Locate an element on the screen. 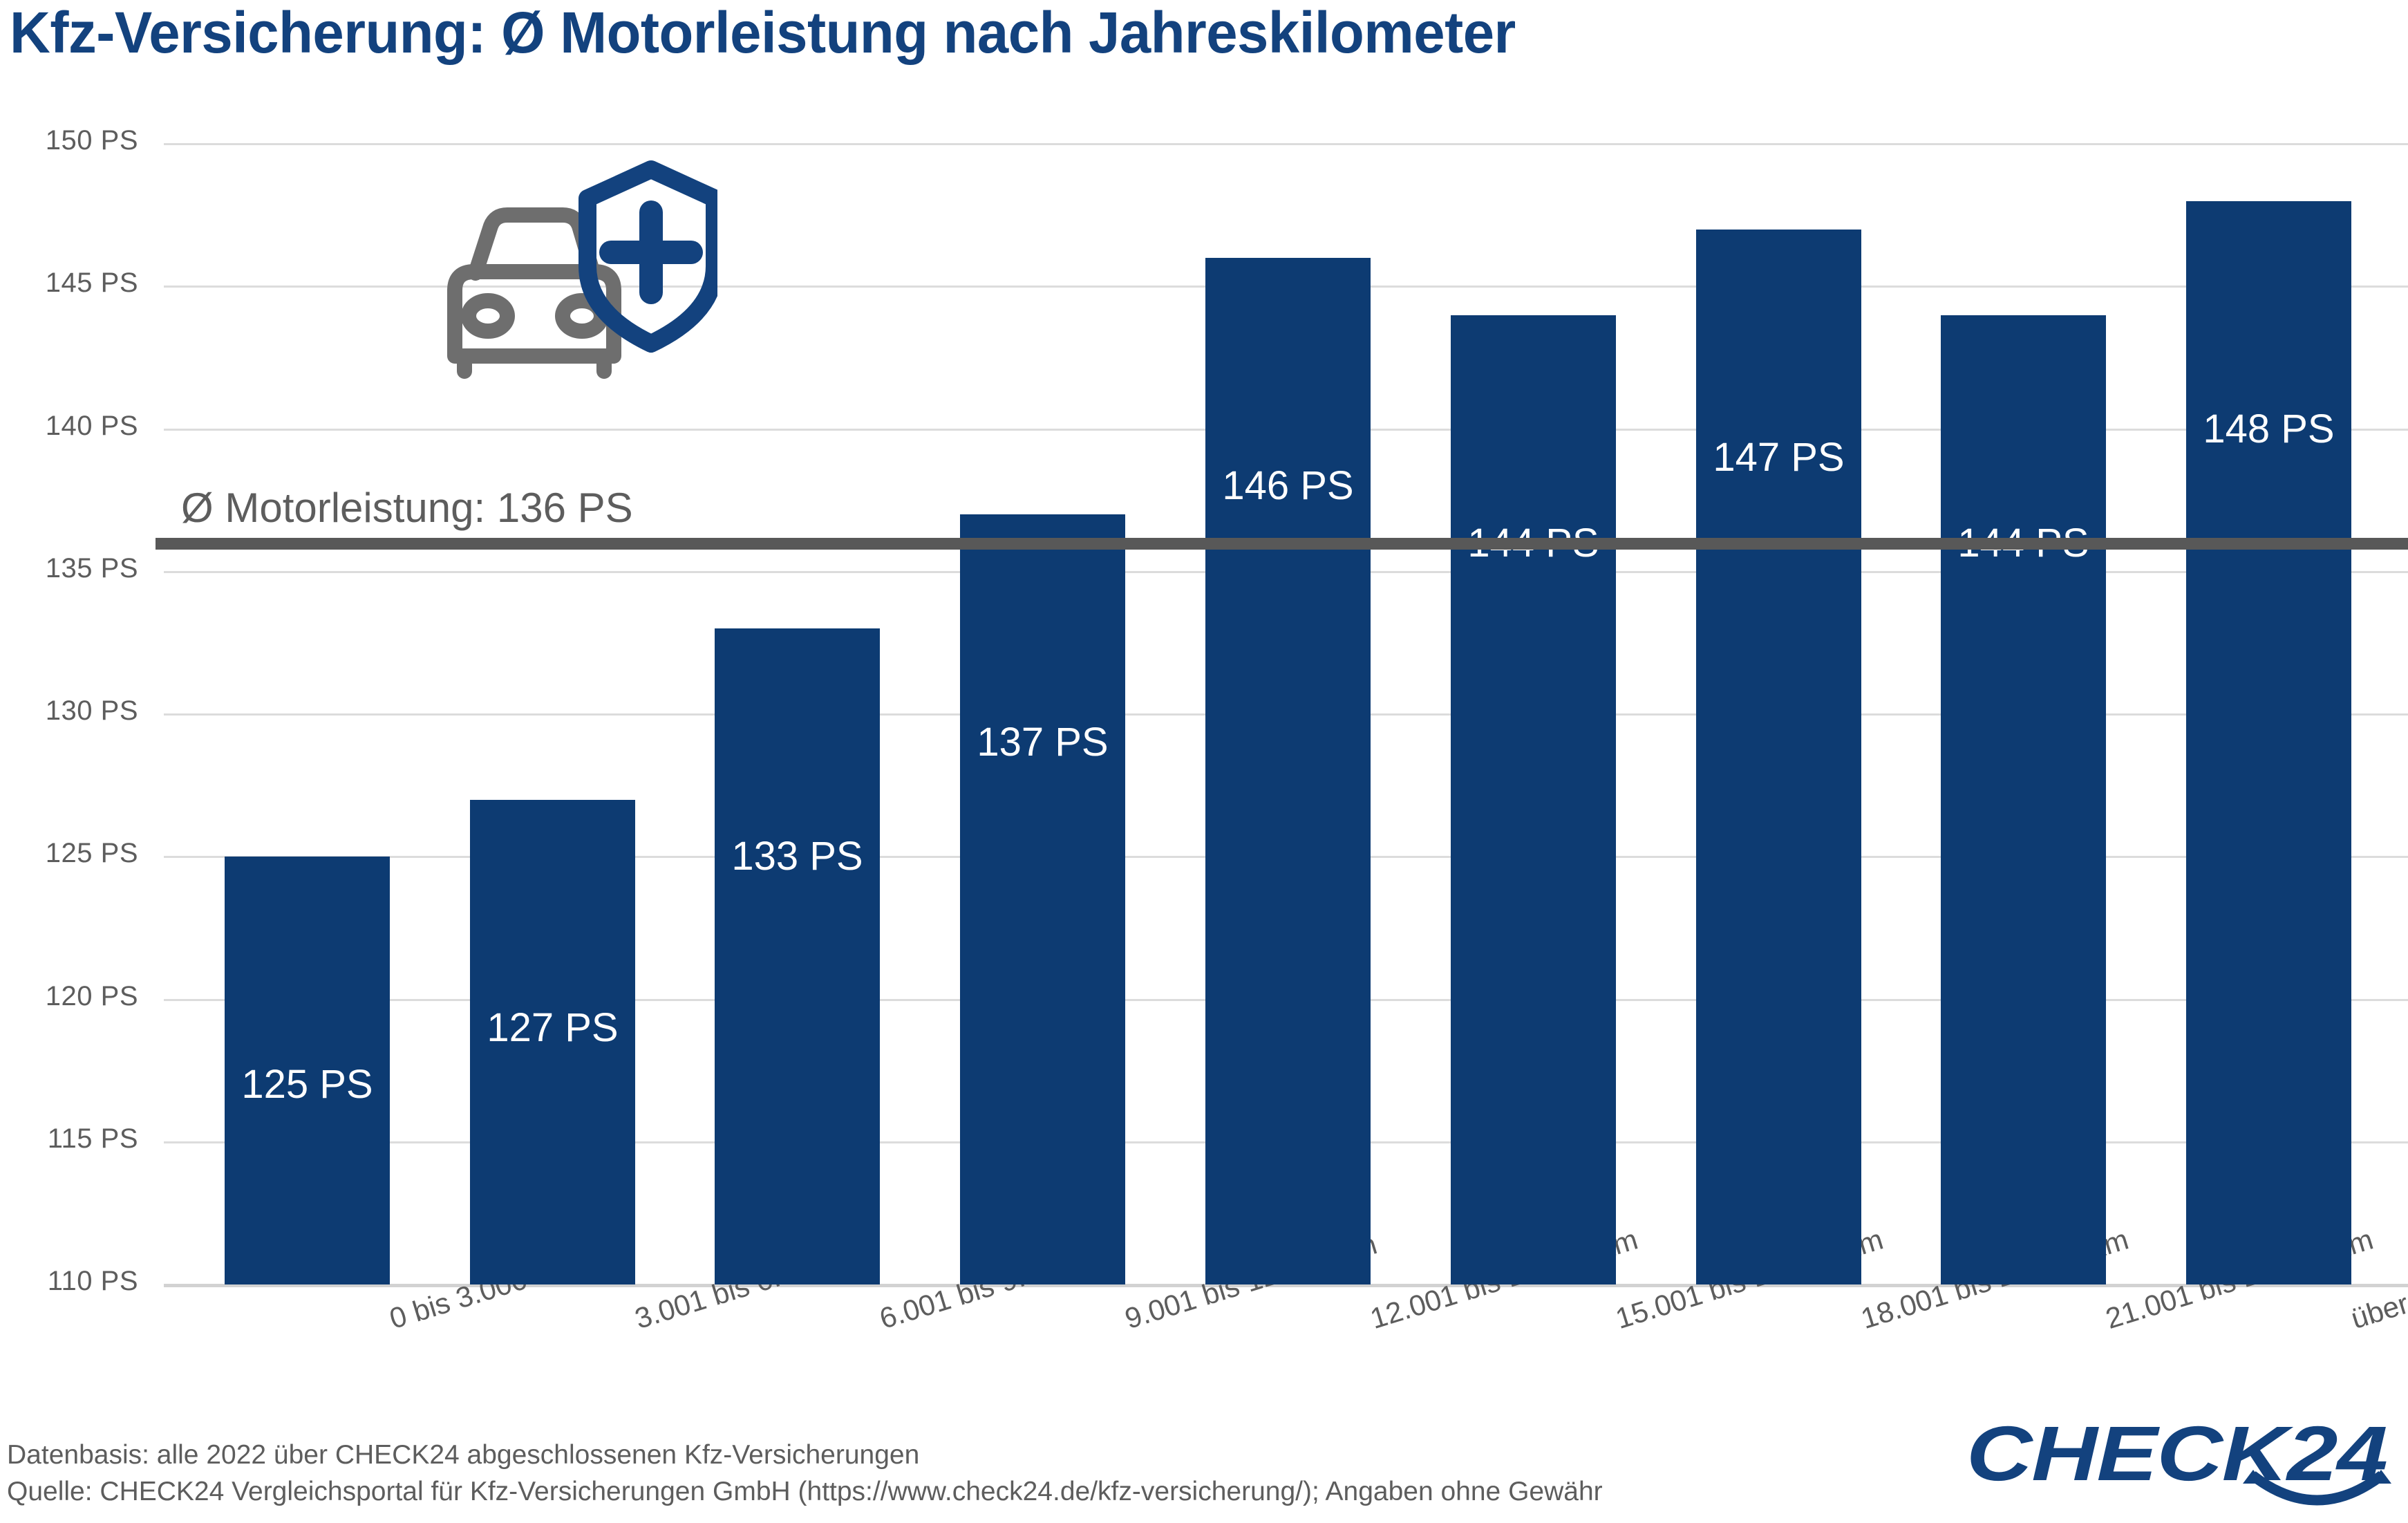  y-axis-tick-label: 120 PS is located at coordinates (91, 995).